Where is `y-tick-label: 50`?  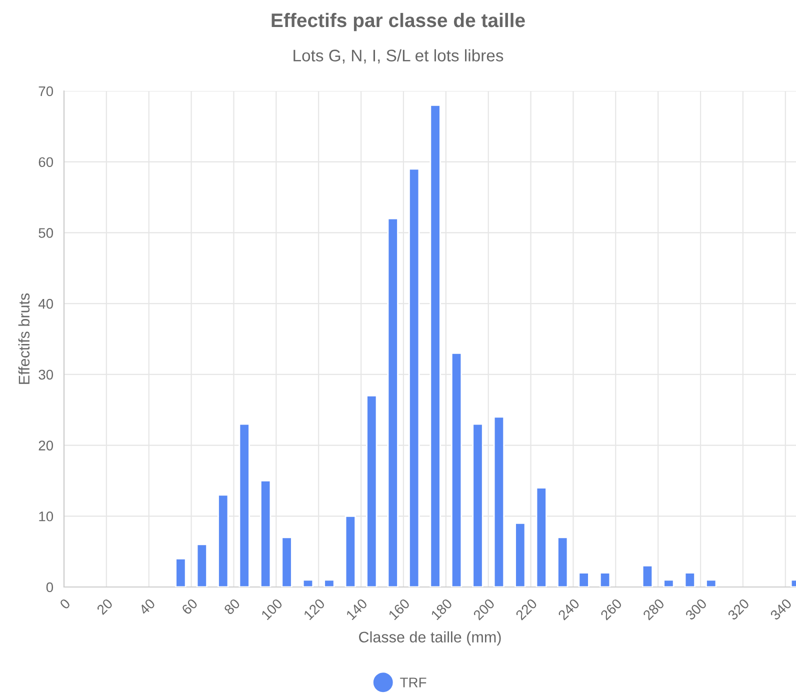
y-tick-label: 50 is located at coordinates (46, 233).